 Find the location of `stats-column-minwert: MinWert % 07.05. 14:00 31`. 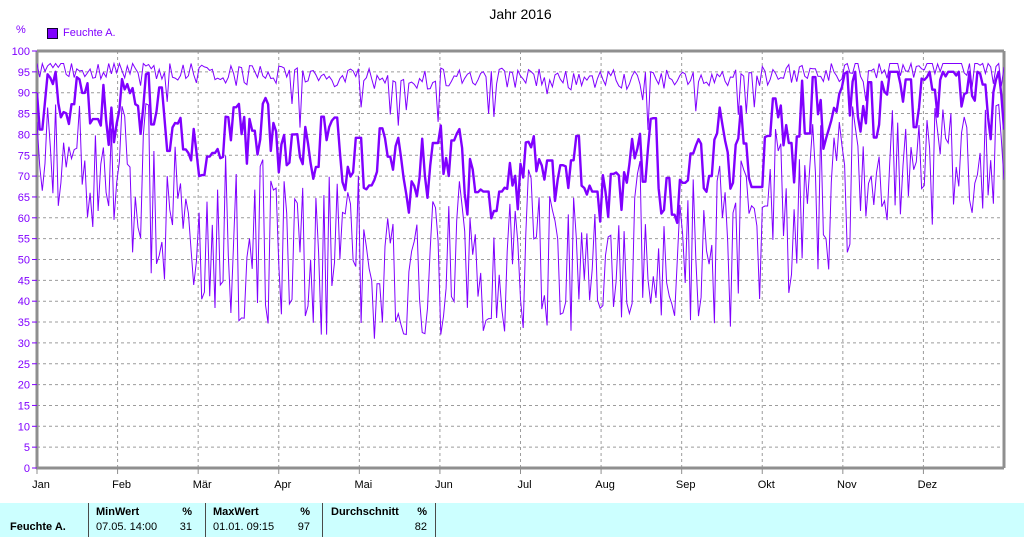

stats-column-minwert: MinWert % 07.05. 14:00 31 is located at coordinates (146, 520).